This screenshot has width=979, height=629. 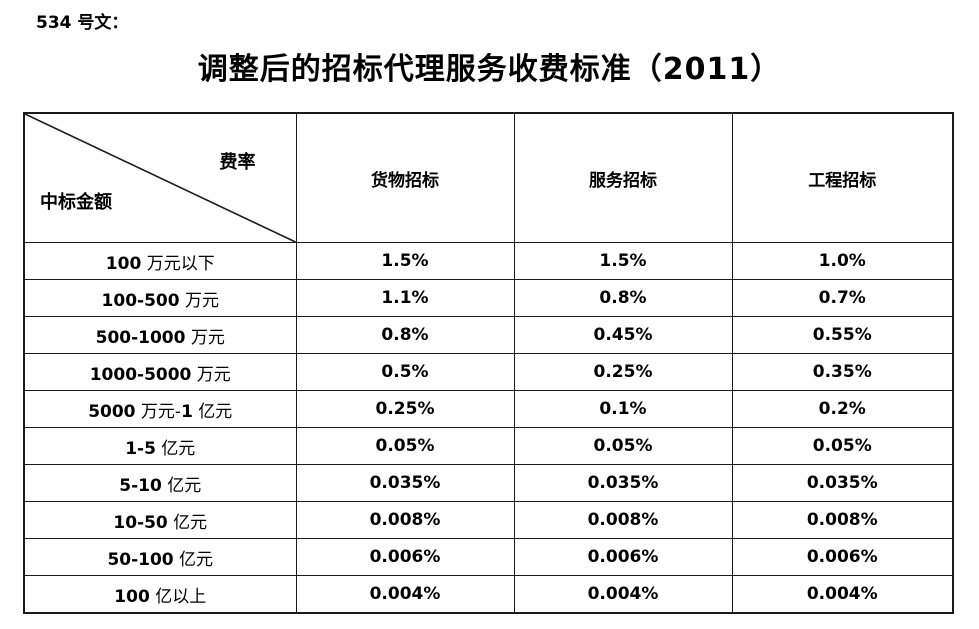 I want to click on page-title: 调整后的招标代理服务收费标准（2011）, so click(x=489, y=69).